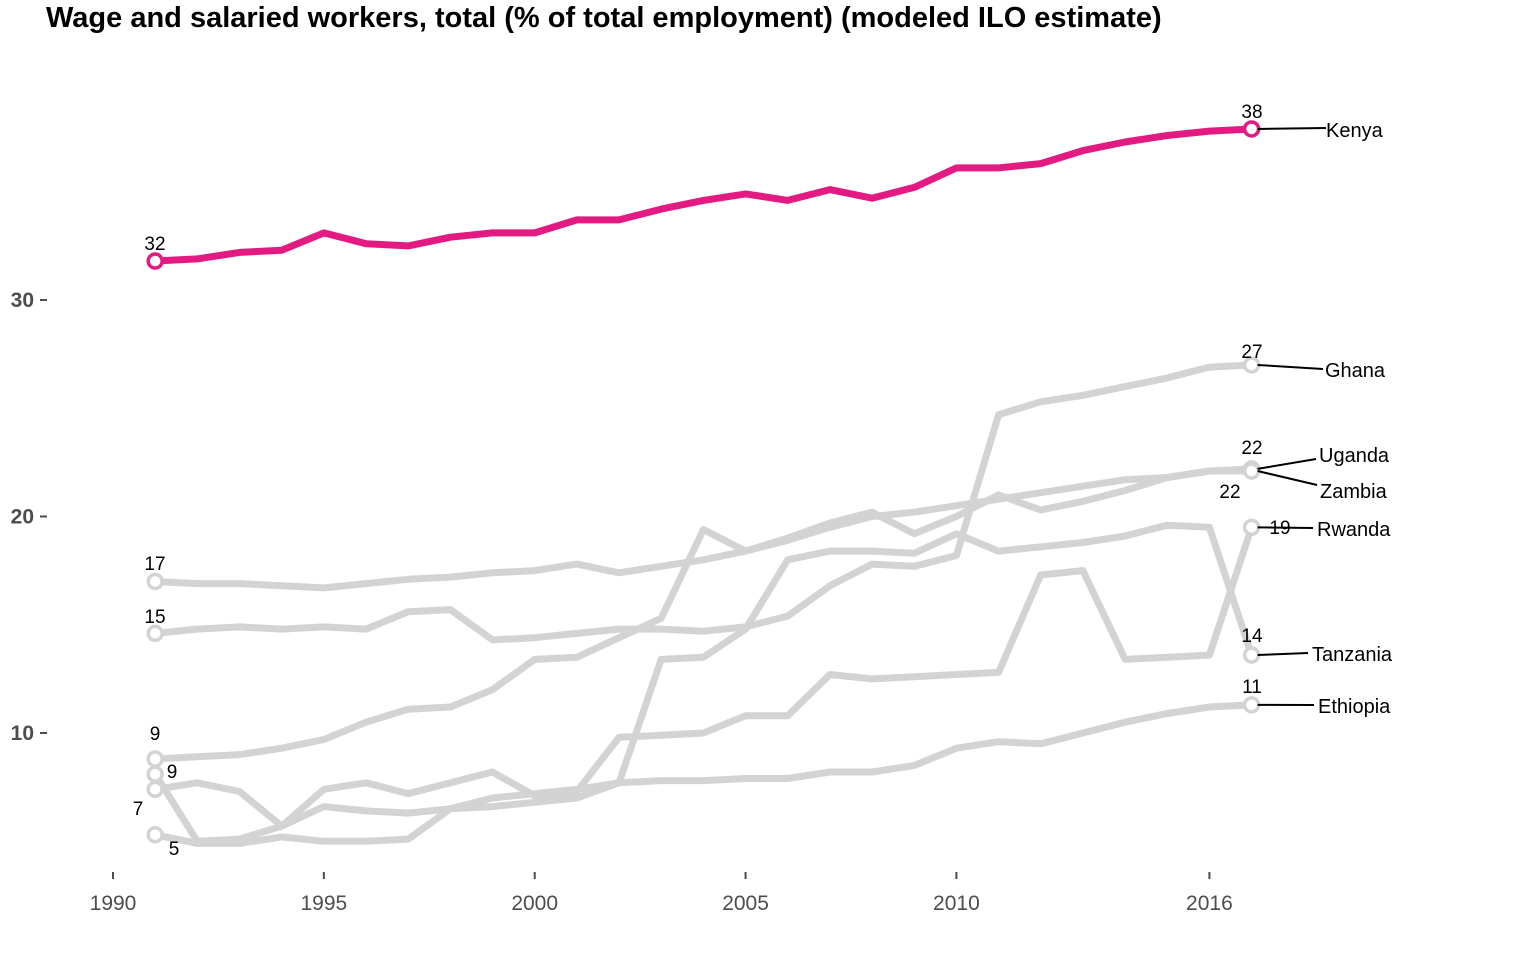  Describe the element at coordinates (154, 244) in the screenshot. I see `start-value-label-kenya: 32` at that location.